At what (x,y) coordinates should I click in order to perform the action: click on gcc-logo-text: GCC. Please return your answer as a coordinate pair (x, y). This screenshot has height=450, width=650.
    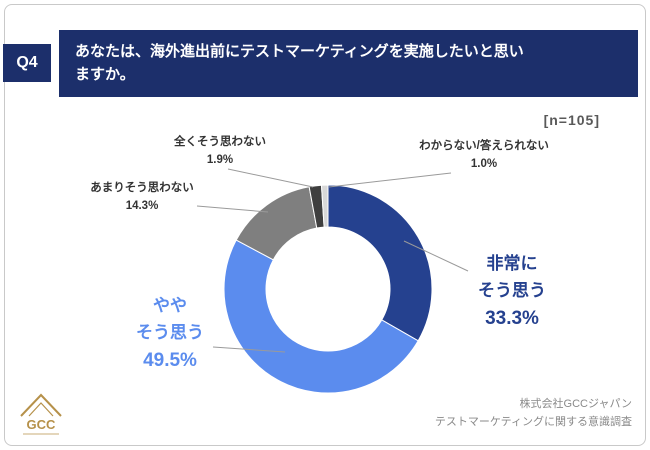
    Looking at the image, I should click on (42, 424).